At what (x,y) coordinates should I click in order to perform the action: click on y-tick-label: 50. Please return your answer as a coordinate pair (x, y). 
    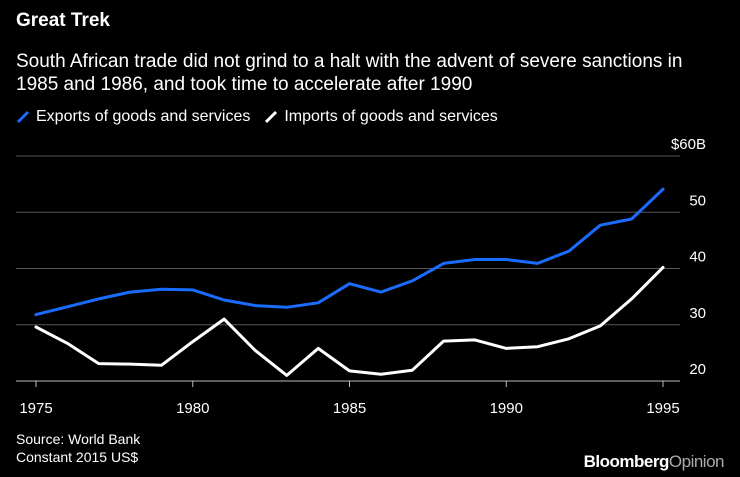
    Looking at the image, I should click on (697, 200).